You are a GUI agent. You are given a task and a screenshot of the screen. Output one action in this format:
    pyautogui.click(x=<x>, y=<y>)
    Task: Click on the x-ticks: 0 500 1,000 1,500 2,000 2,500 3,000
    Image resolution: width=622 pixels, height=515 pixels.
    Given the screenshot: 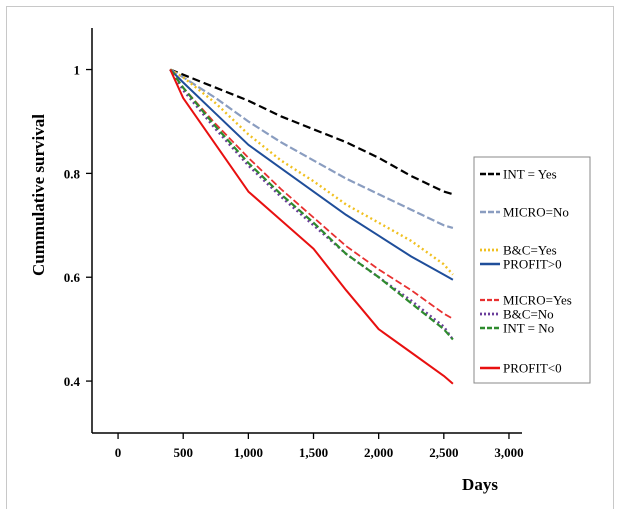 What is the action you would take?
    pyautogui.click(x=319, y=446)
    